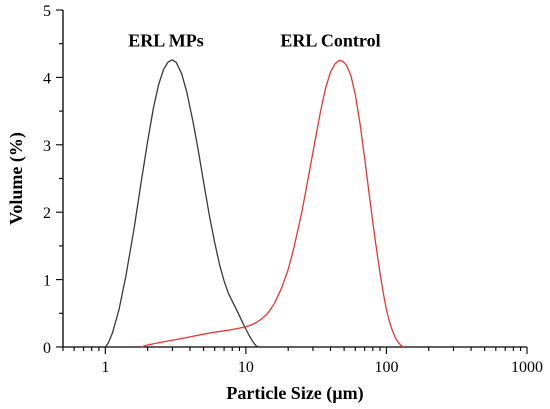  I want to click on y-tick-label: 5, so click(47, 11).